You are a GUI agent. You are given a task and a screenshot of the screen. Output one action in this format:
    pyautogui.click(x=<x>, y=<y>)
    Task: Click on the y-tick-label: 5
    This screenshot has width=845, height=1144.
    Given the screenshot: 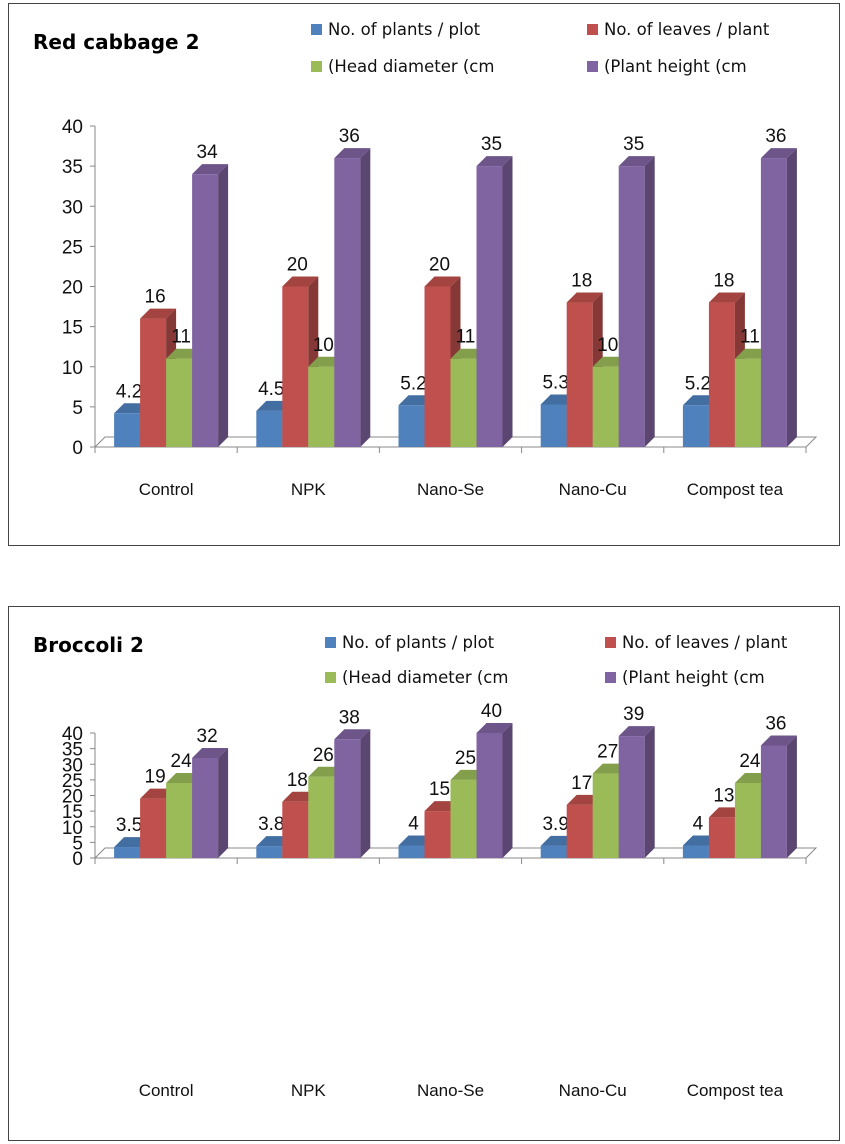 What is the action you would take?
    pyautogui.click(x=77, y=408)
    